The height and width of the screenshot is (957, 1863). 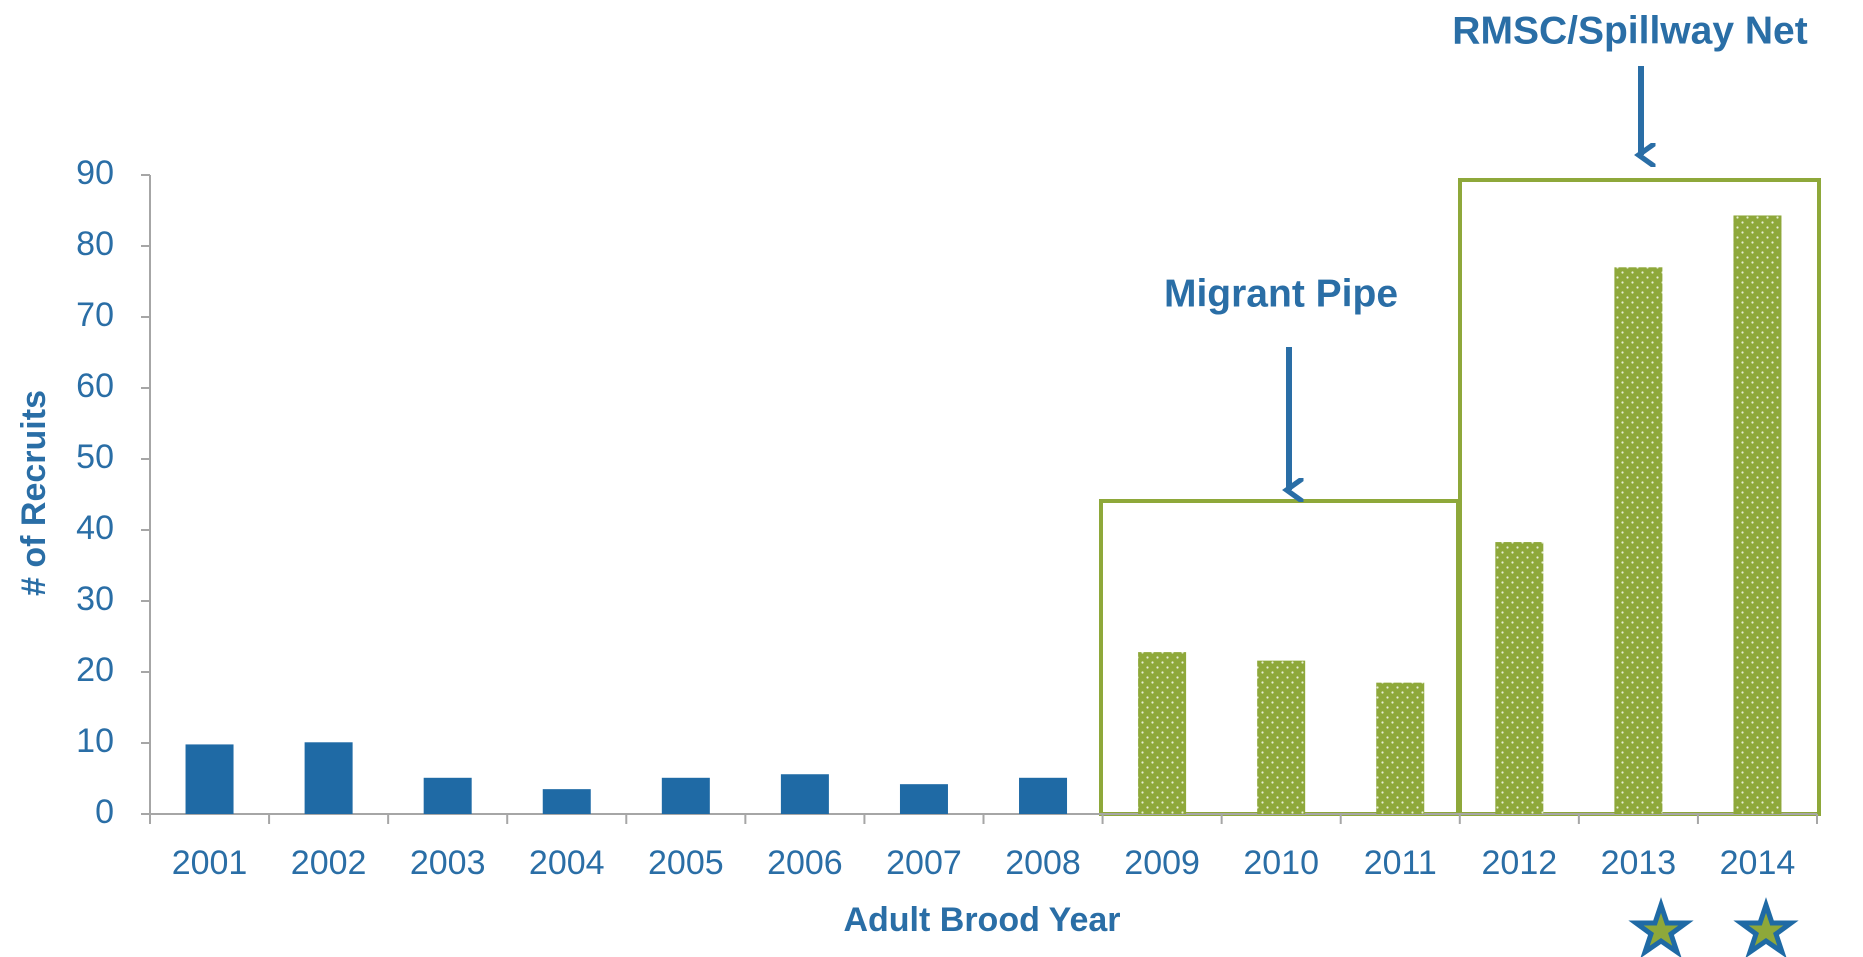 What do you see at coordinates (34, 493) in the screenshot?
I see `y-axis-title: # of Recruits` at bounding box center [34, 493].